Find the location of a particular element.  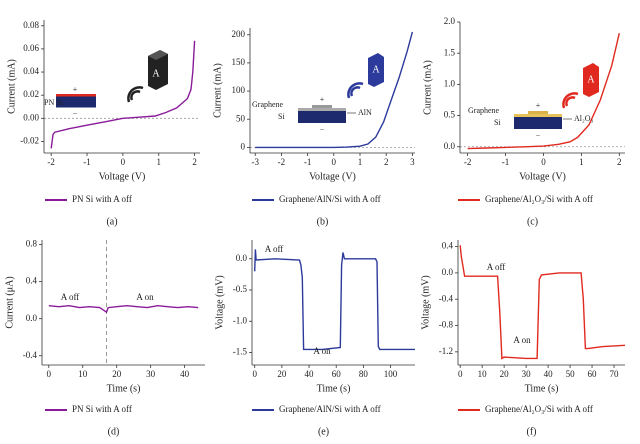

inset-label: Al₂O₃ is located at coordinates (584, 118).